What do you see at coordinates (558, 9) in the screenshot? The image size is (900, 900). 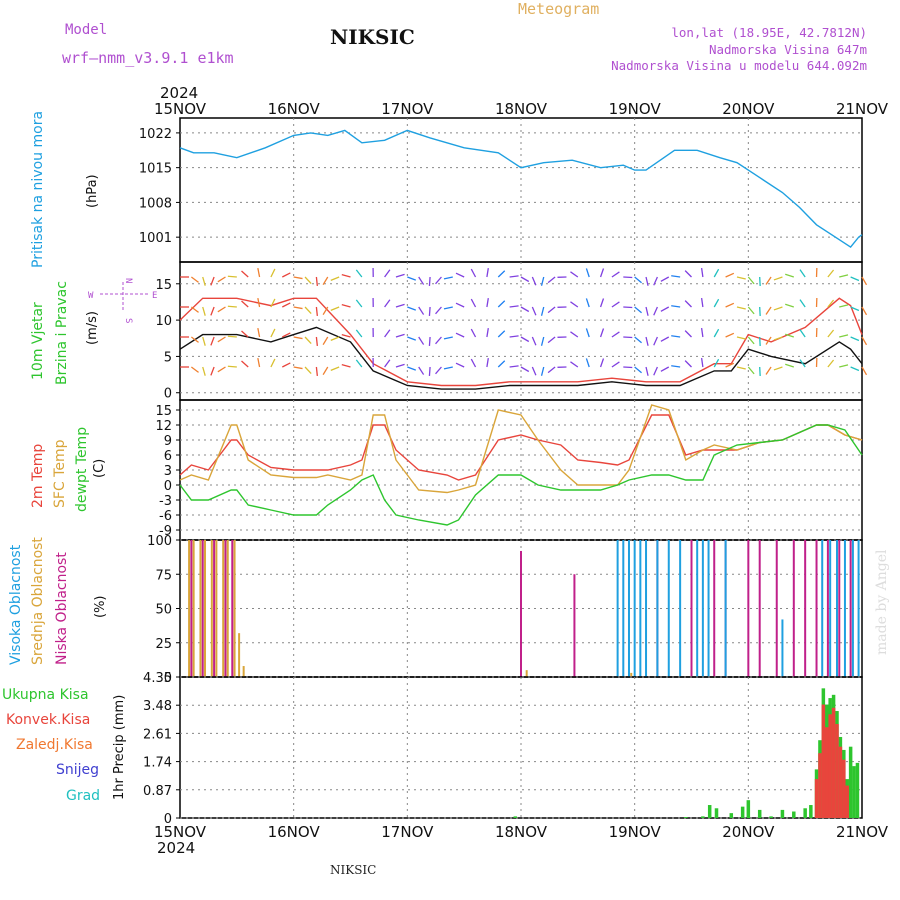 I see `meteogram-label: Meteogram` at bounding box center [558, 9].